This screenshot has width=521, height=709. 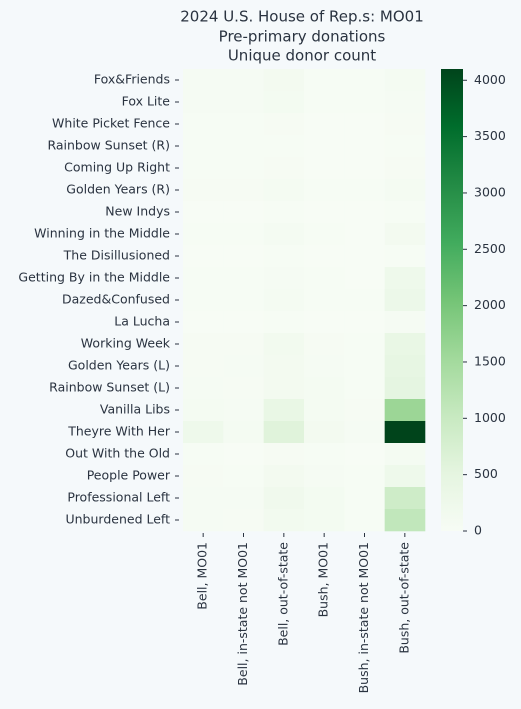 What do you see at coordinates (490, 248) in the screenshot?
I see `colorbar-tick-label: 2500` at bounding box center [490, 248].